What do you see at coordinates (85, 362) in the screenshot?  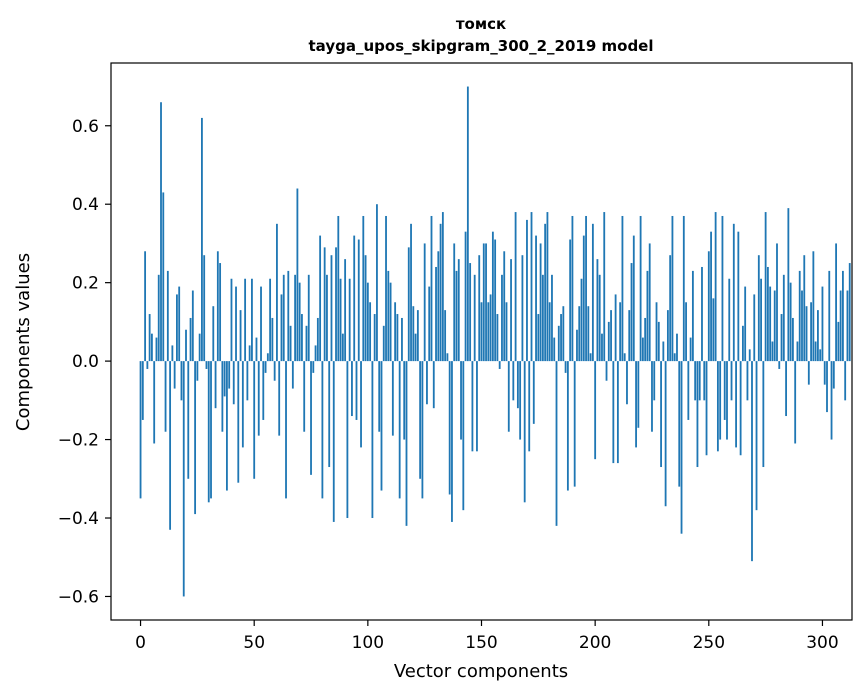 I see `y-tick-label: 0.0` at bounding box center [85, 362].